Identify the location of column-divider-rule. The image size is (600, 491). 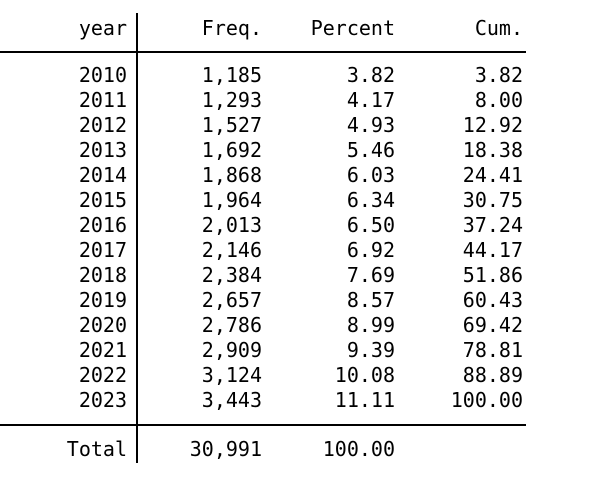
(137, 238).